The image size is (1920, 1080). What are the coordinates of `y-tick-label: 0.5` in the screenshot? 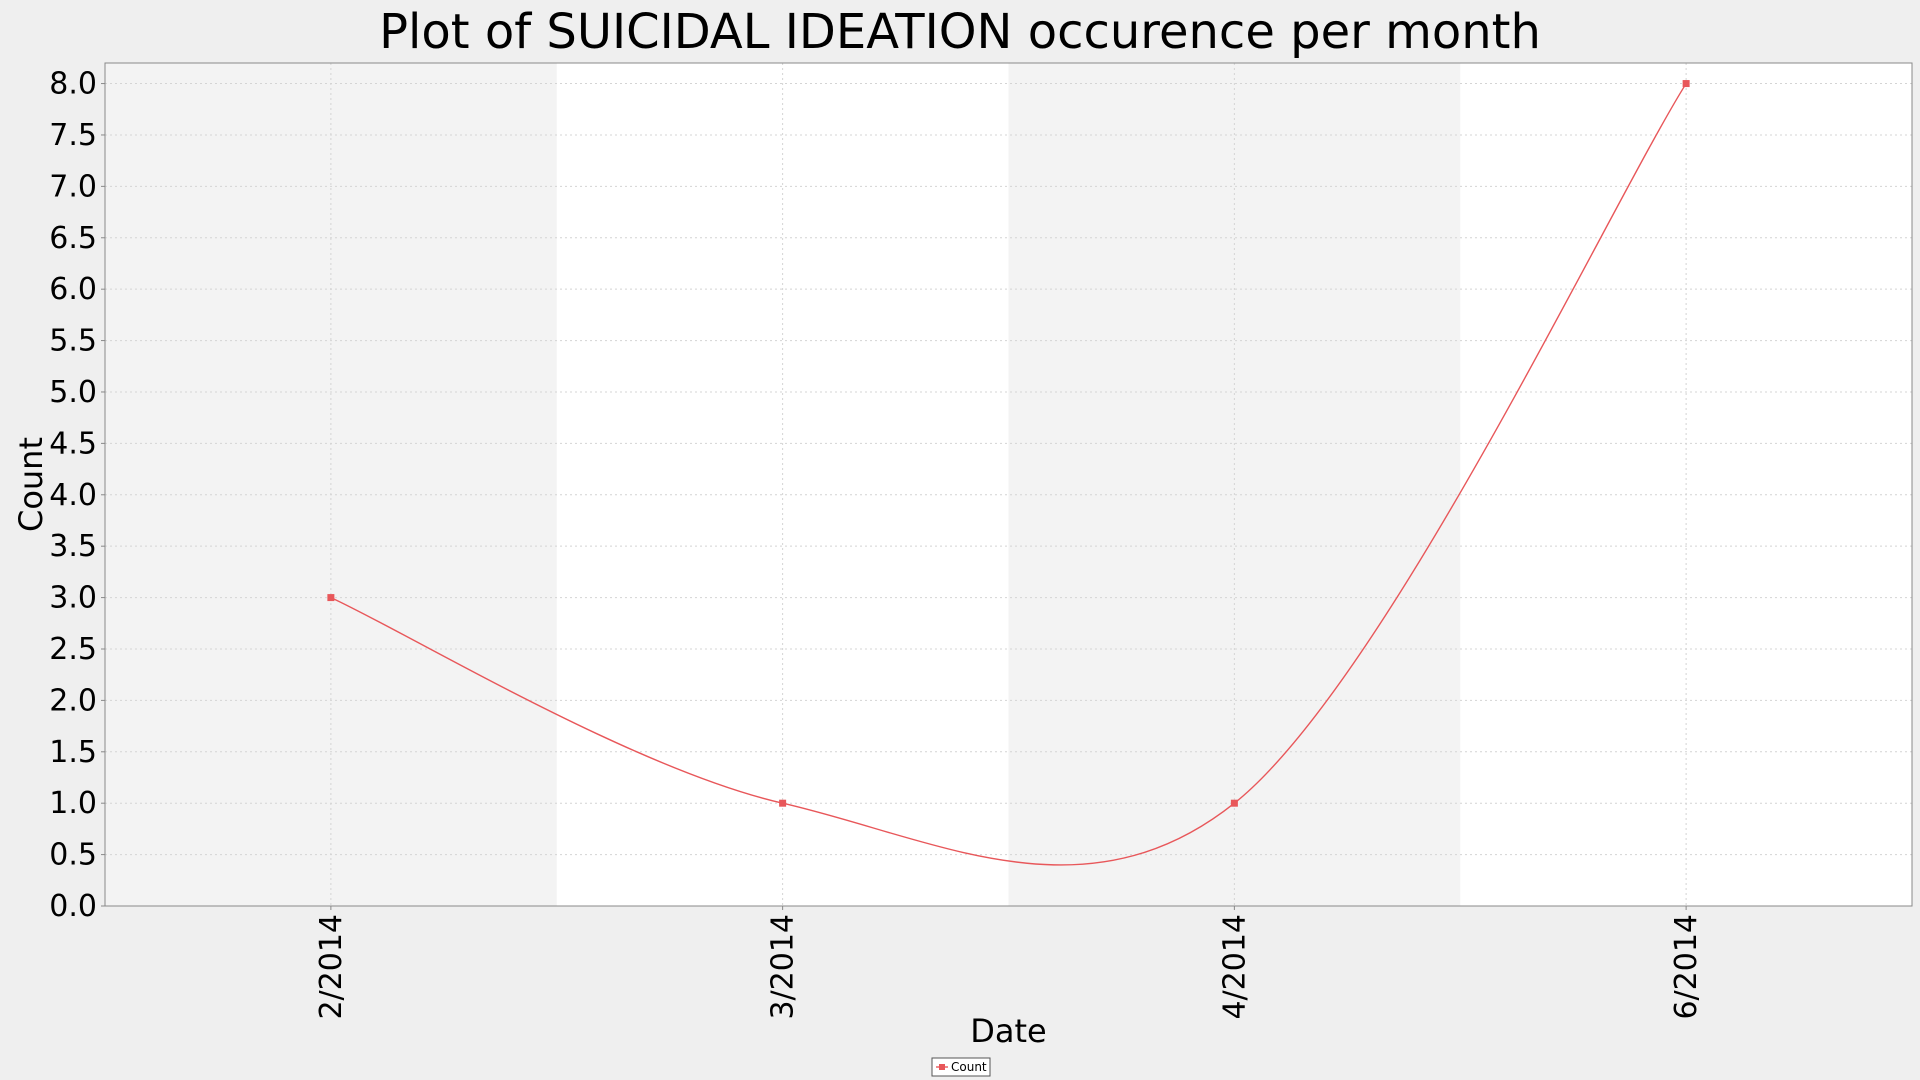 It's located at (73, 855).